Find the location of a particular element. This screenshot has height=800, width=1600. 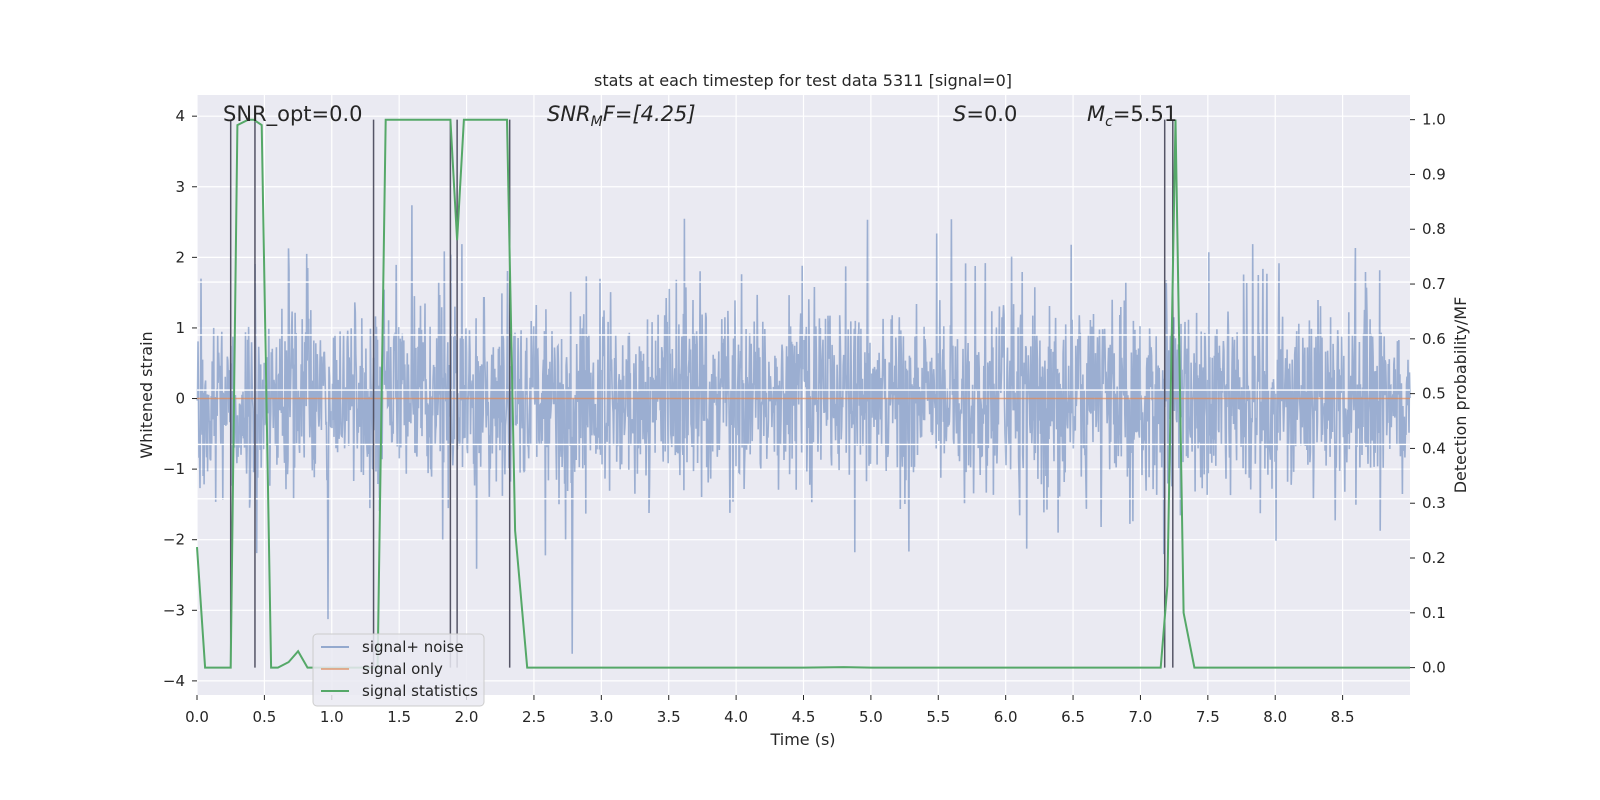

legend-label-signal-only: signal only is located at coordinates (402, 669).